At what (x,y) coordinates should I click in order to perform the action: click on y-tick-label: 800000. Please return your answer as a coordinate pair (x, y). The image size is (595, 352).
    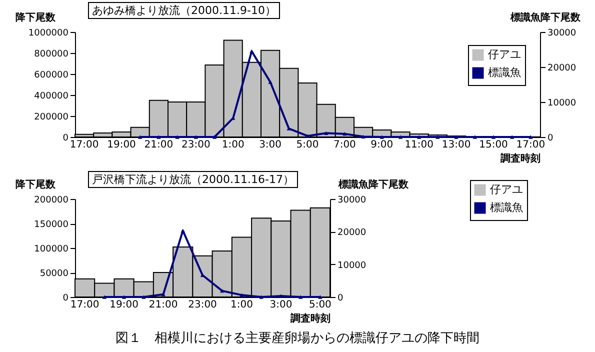
    Looking at the image, I should click on (51, 55).